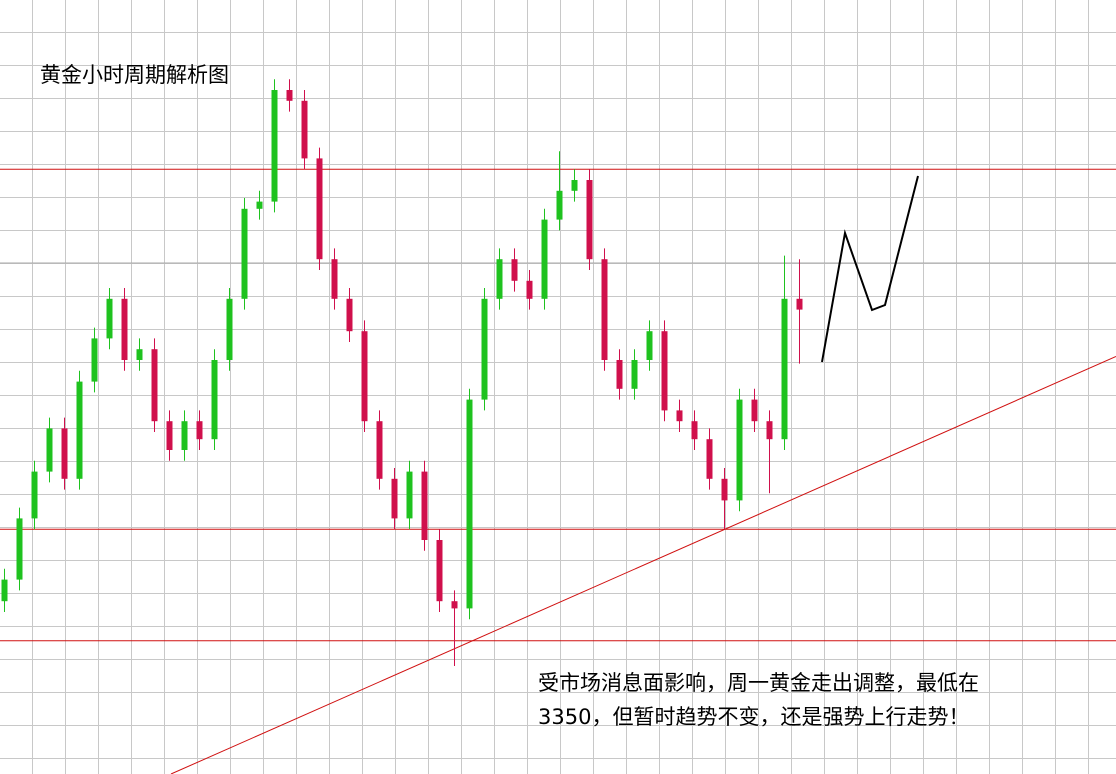 The height and width of the screenshot is (774, 1116). I want to click on annotation: 受市场消息面影响，周一黄金走出调整，最低在, so click(758, 683).